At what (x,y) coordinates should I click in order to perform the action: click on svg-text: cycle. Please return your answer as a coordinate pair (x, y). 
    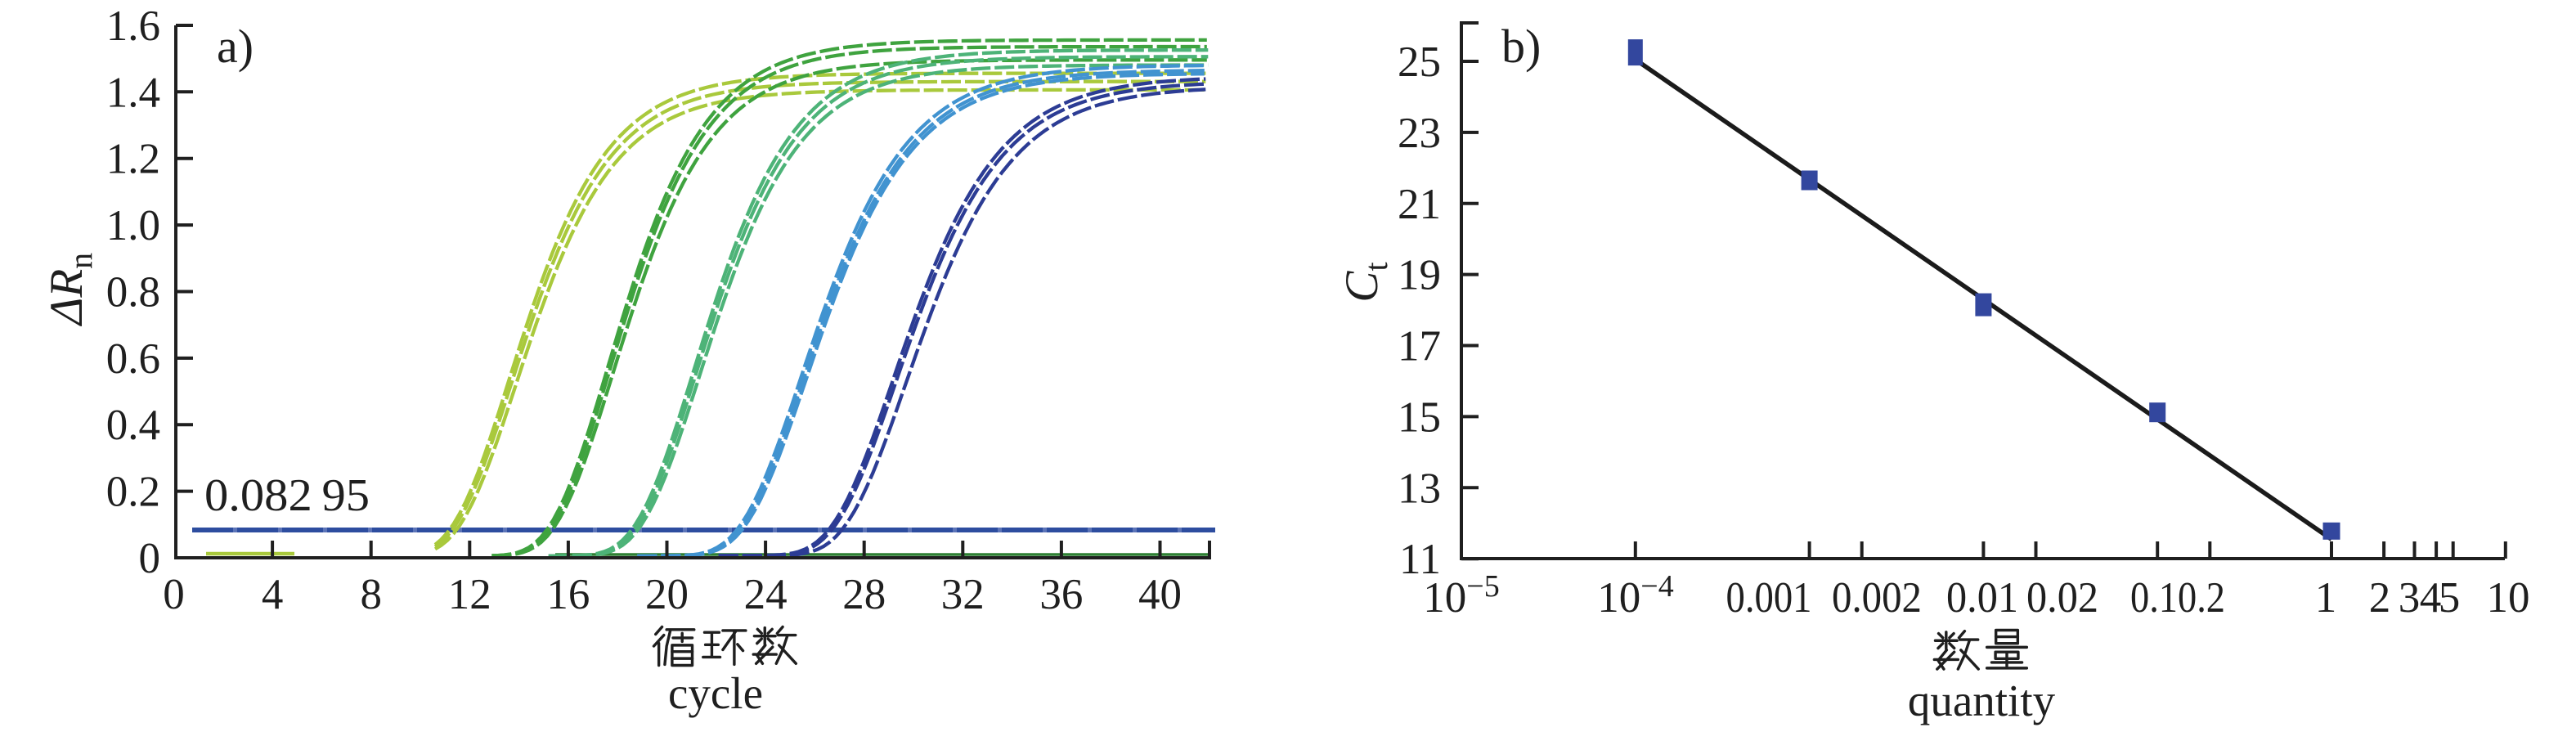
    Looking at the image, I should click on (715, 693).